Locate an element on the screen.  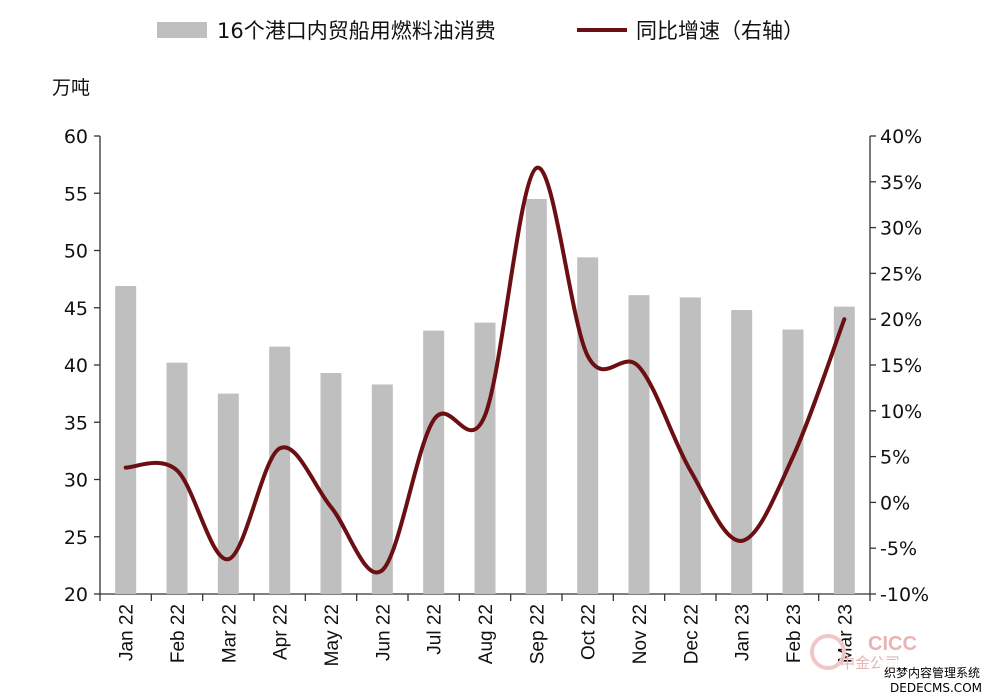
watermark-site-bg is located at coordinates (935, 678).